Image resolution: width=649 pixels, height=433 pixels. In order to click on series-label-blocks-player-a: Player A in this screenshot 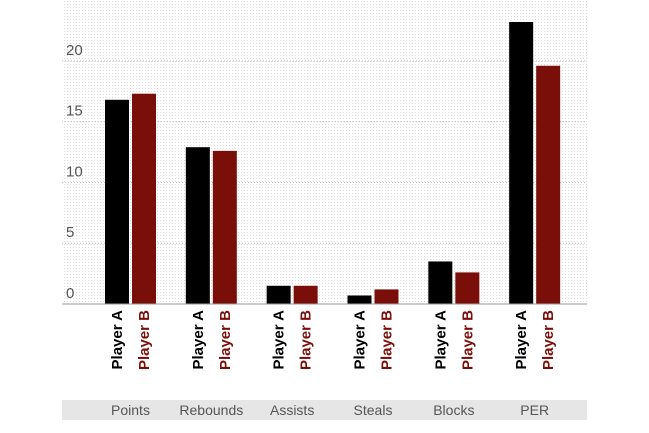, I will do `click(440, 340)`.